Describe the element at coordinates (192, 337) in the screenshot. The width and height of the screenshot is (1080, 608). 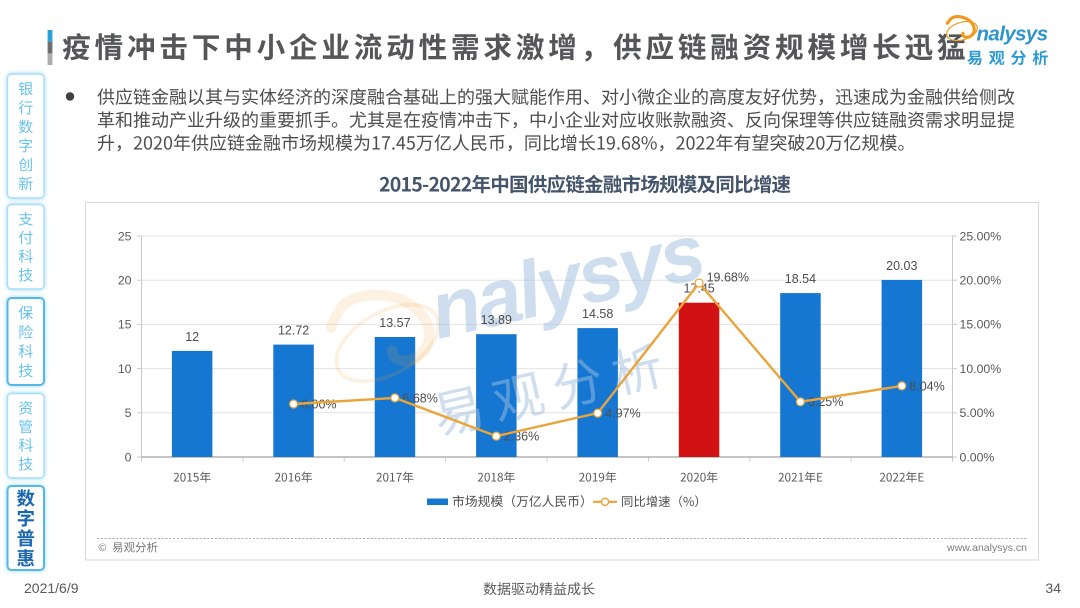
I see `svg-text: 12` at that location.